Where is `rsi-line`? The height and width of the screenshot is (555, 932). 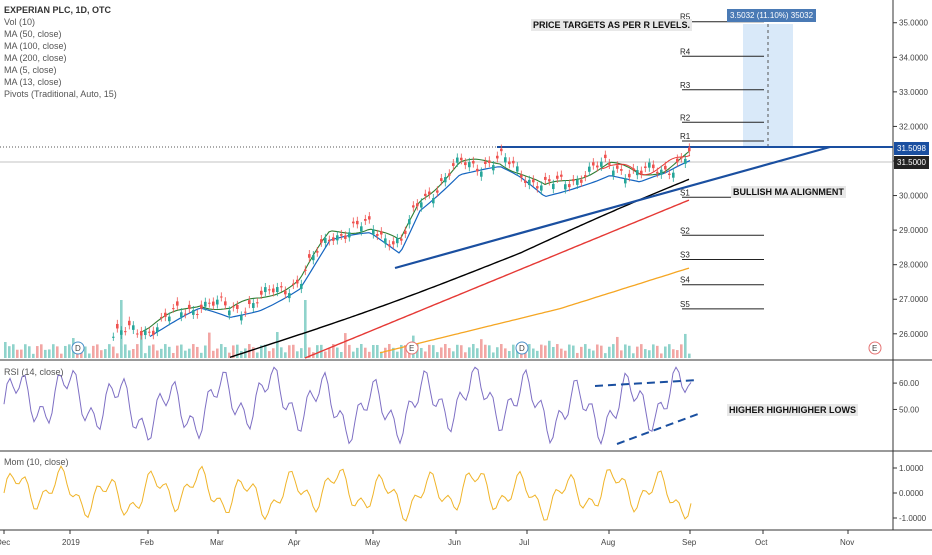
rsi-line is located at coordinates (347, 406).